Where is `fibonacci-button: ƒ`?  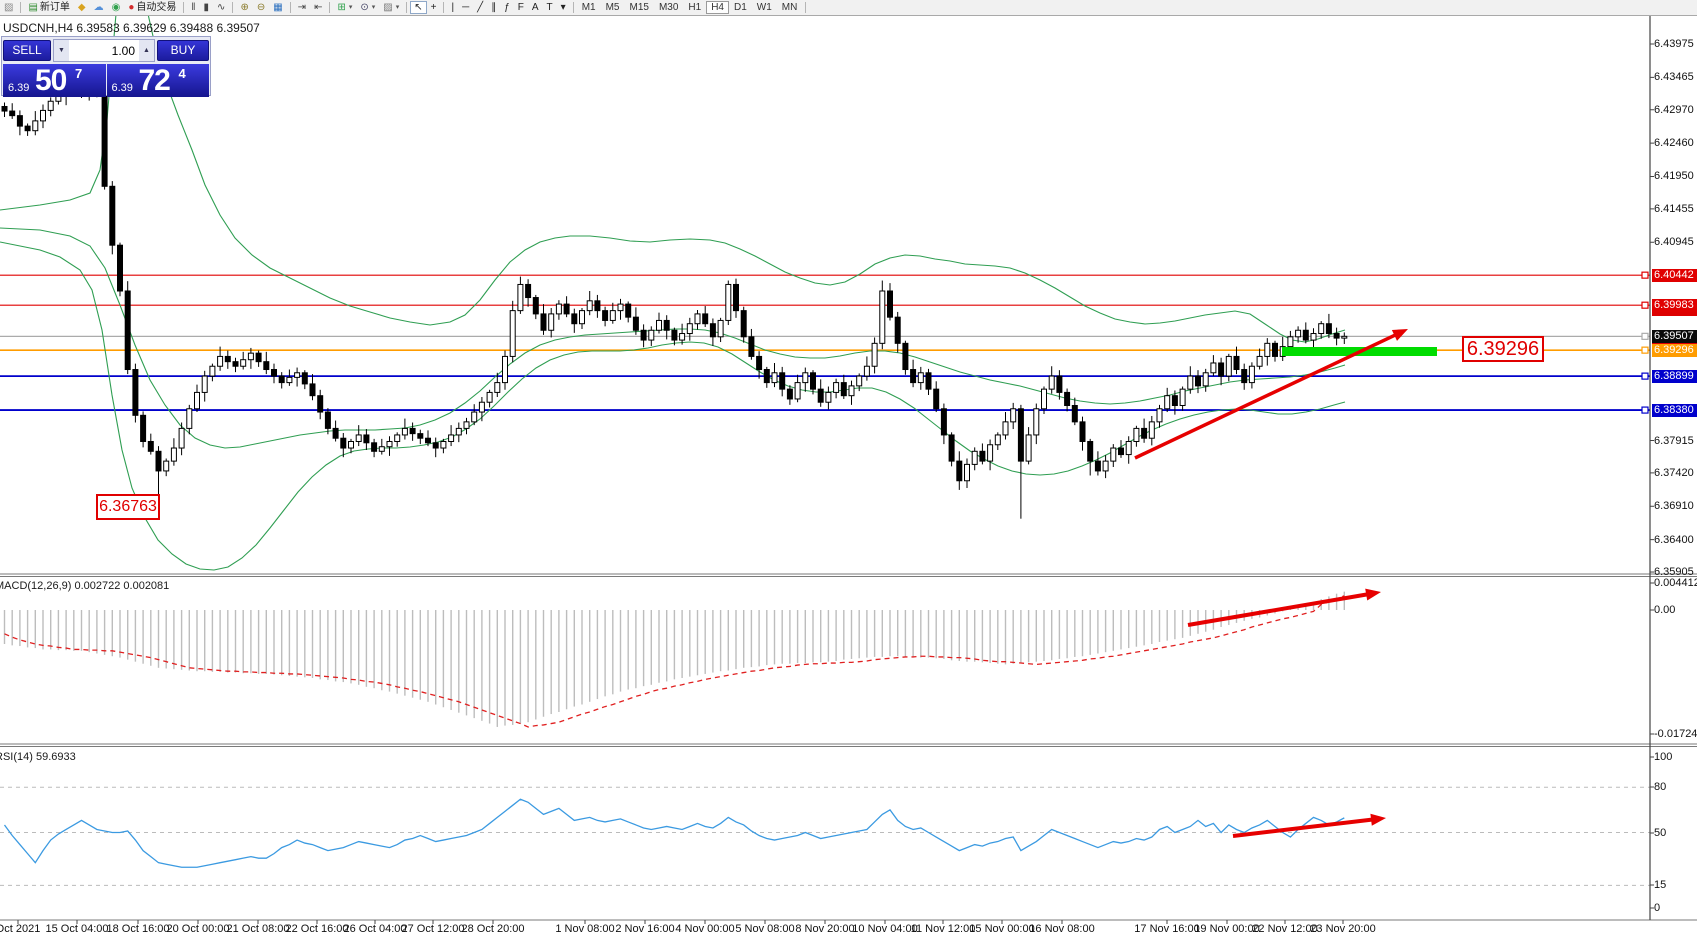
fibonacci-button: ƒ is located at coordinates (507, 7).